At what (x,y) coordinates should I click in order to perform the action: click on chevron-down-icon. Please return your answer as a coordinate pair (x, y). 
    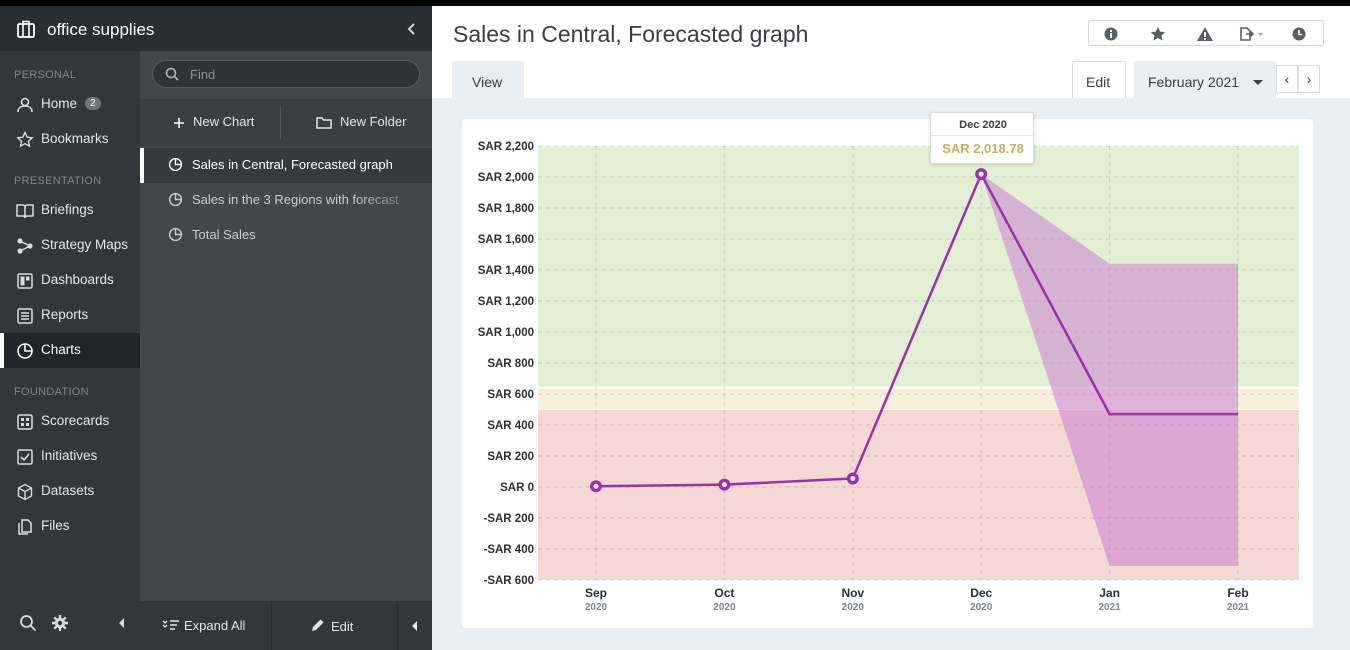
    Looking at the image, I should click on (1258, 82).